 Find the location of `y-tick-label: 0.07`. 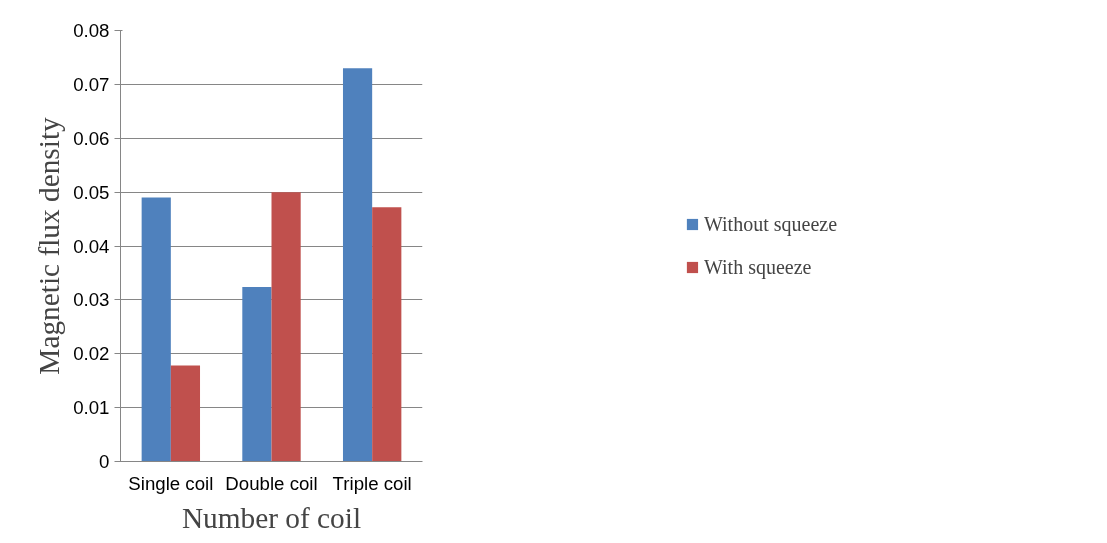

y-tick-label: 0.07 is located at coordinates (91, 84).